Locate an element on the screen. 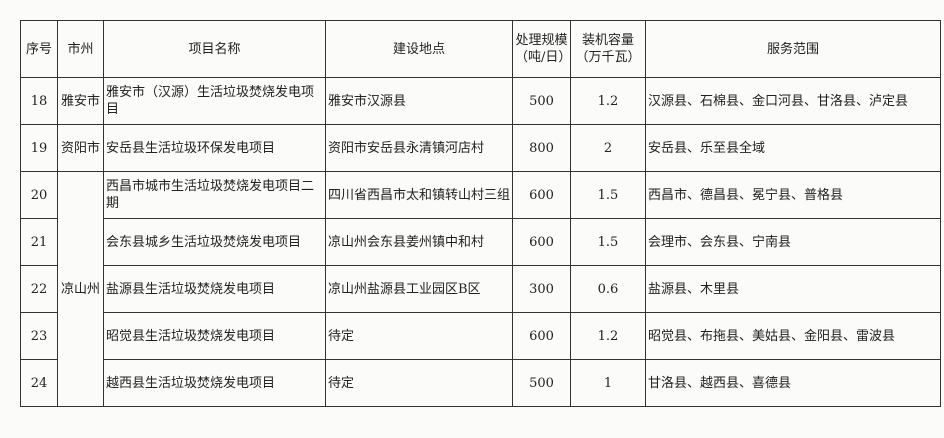 This screenshot has width=944, height=438. row-number: 18 is located at coordinates (39, 101).